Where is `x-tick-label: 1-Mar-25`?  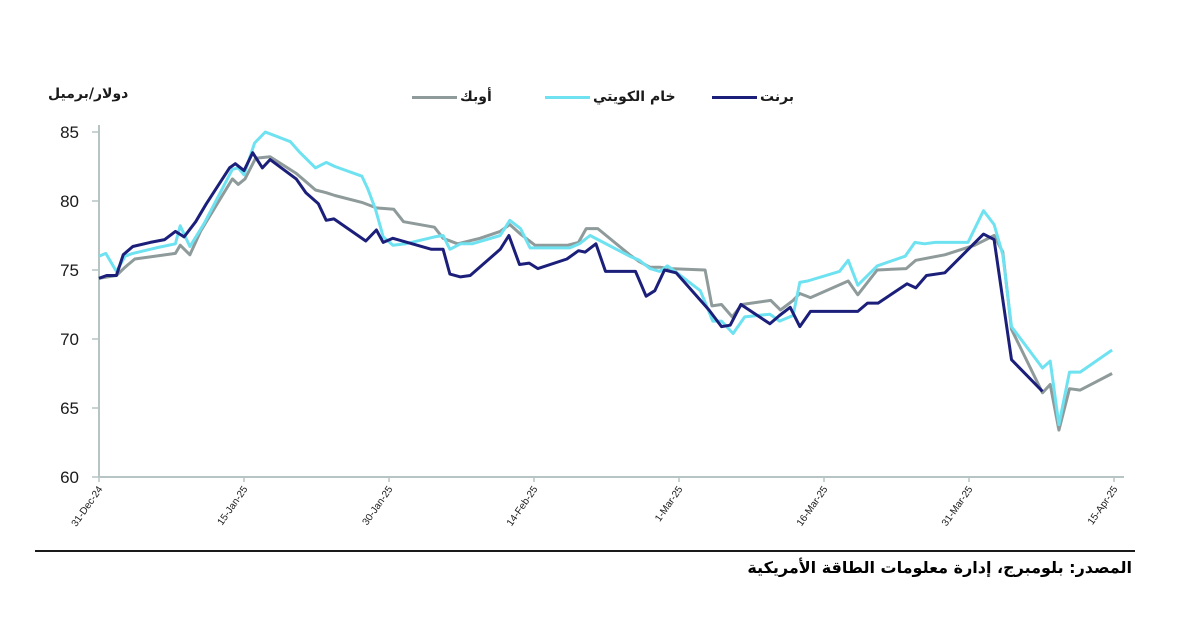 x-tick-label: 1-Mar-25 is located at coordinates (669, 504).